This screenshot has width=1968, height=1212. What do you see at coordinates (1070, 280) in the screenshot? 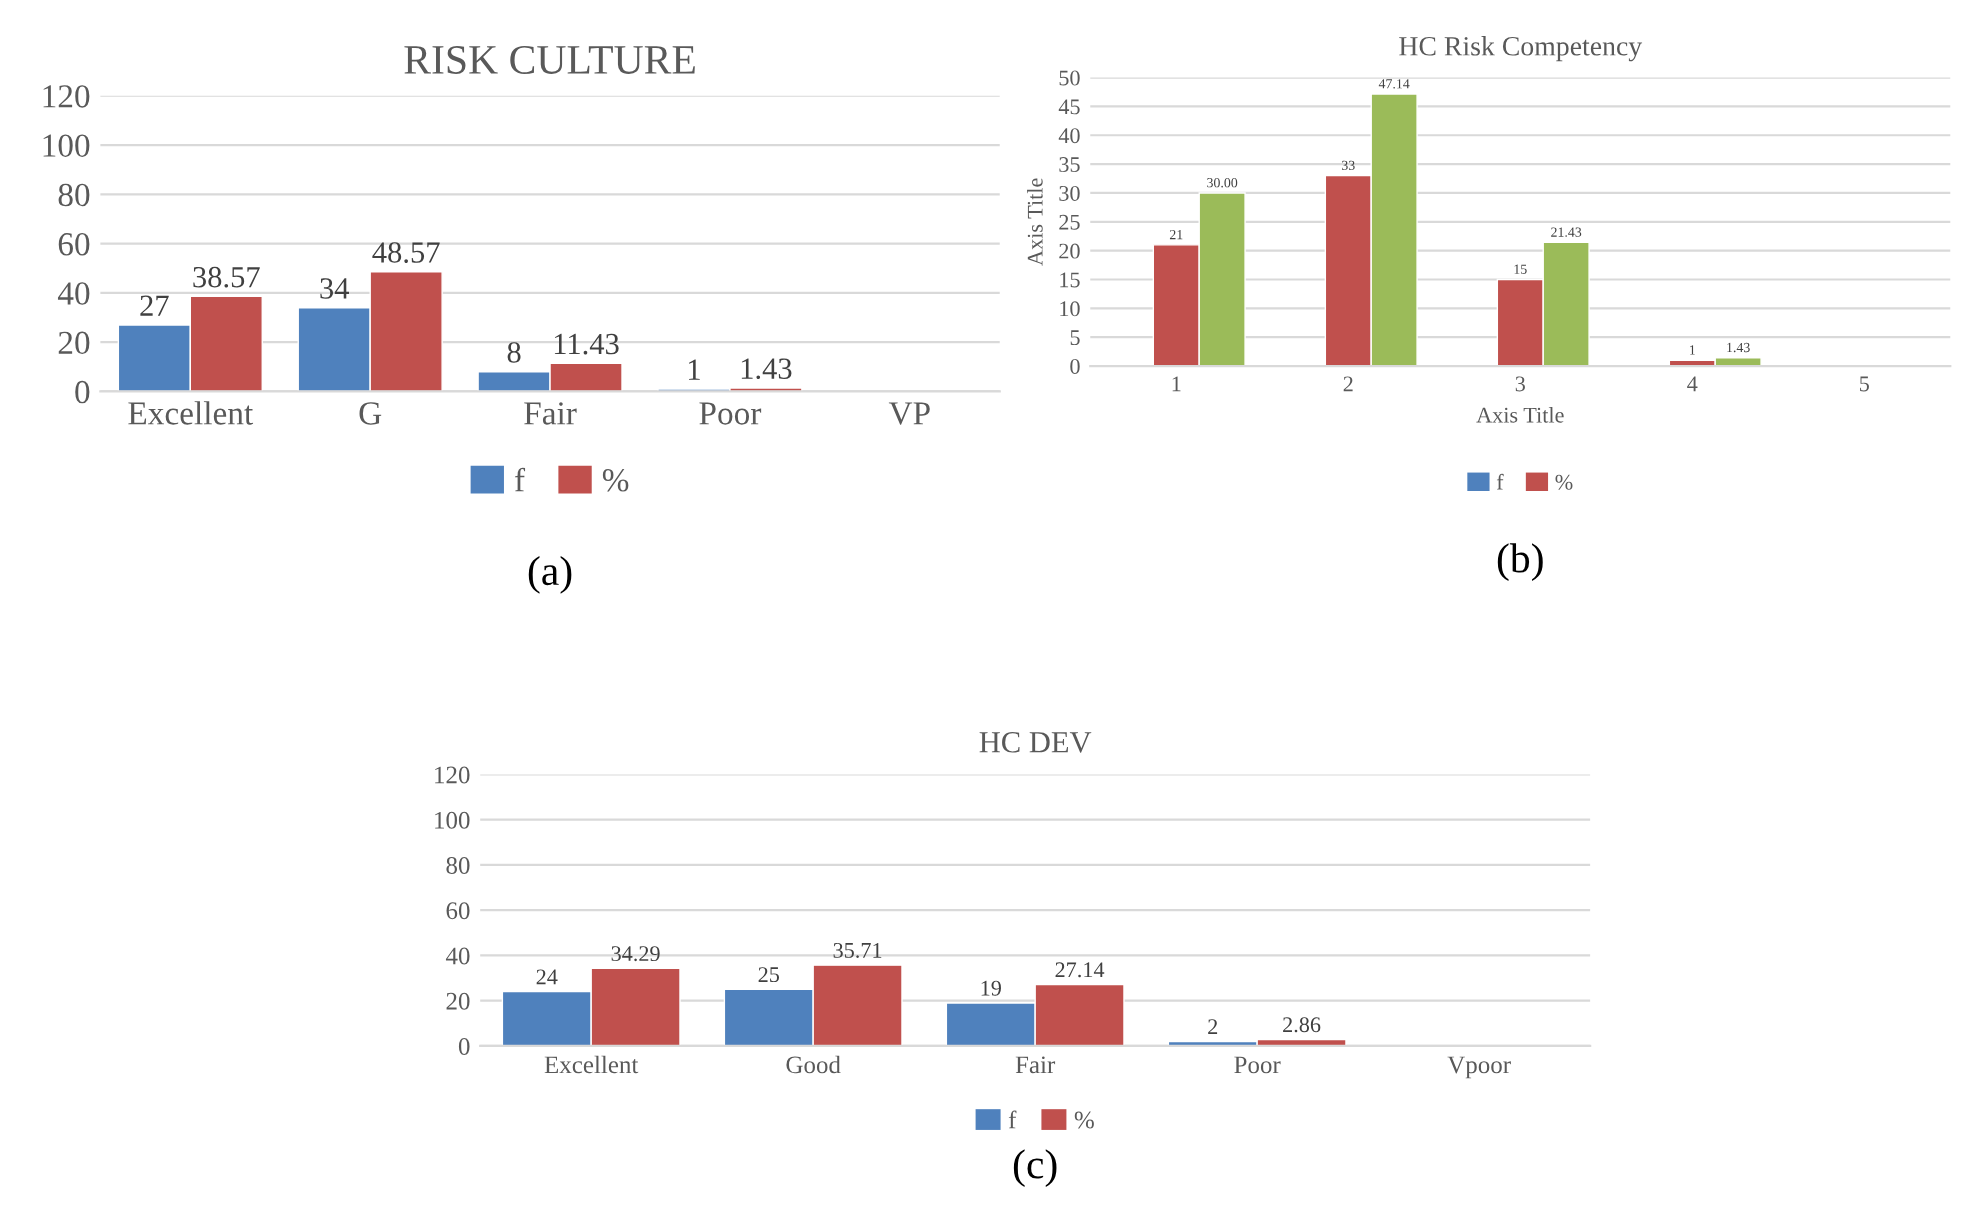
I see `y-tick-label: 15` at bounding box center [1070, 280].